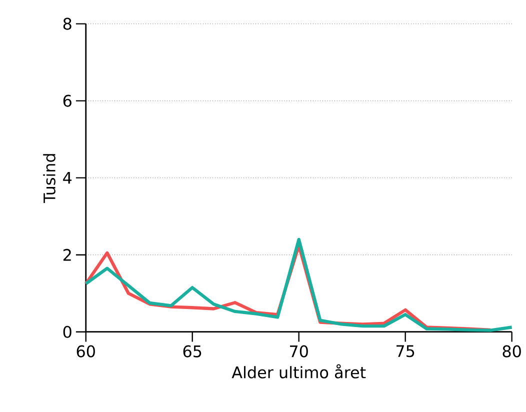 The width and height of the screenshot is (526, 412). I want to click on y-tick-label: 2, so click(67, 255).